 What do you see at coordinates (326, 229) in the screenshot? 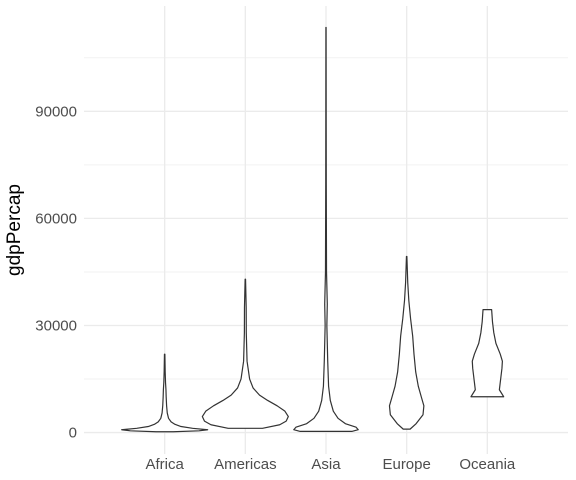
I see `violin-asia` at bounding box center [326, 229].